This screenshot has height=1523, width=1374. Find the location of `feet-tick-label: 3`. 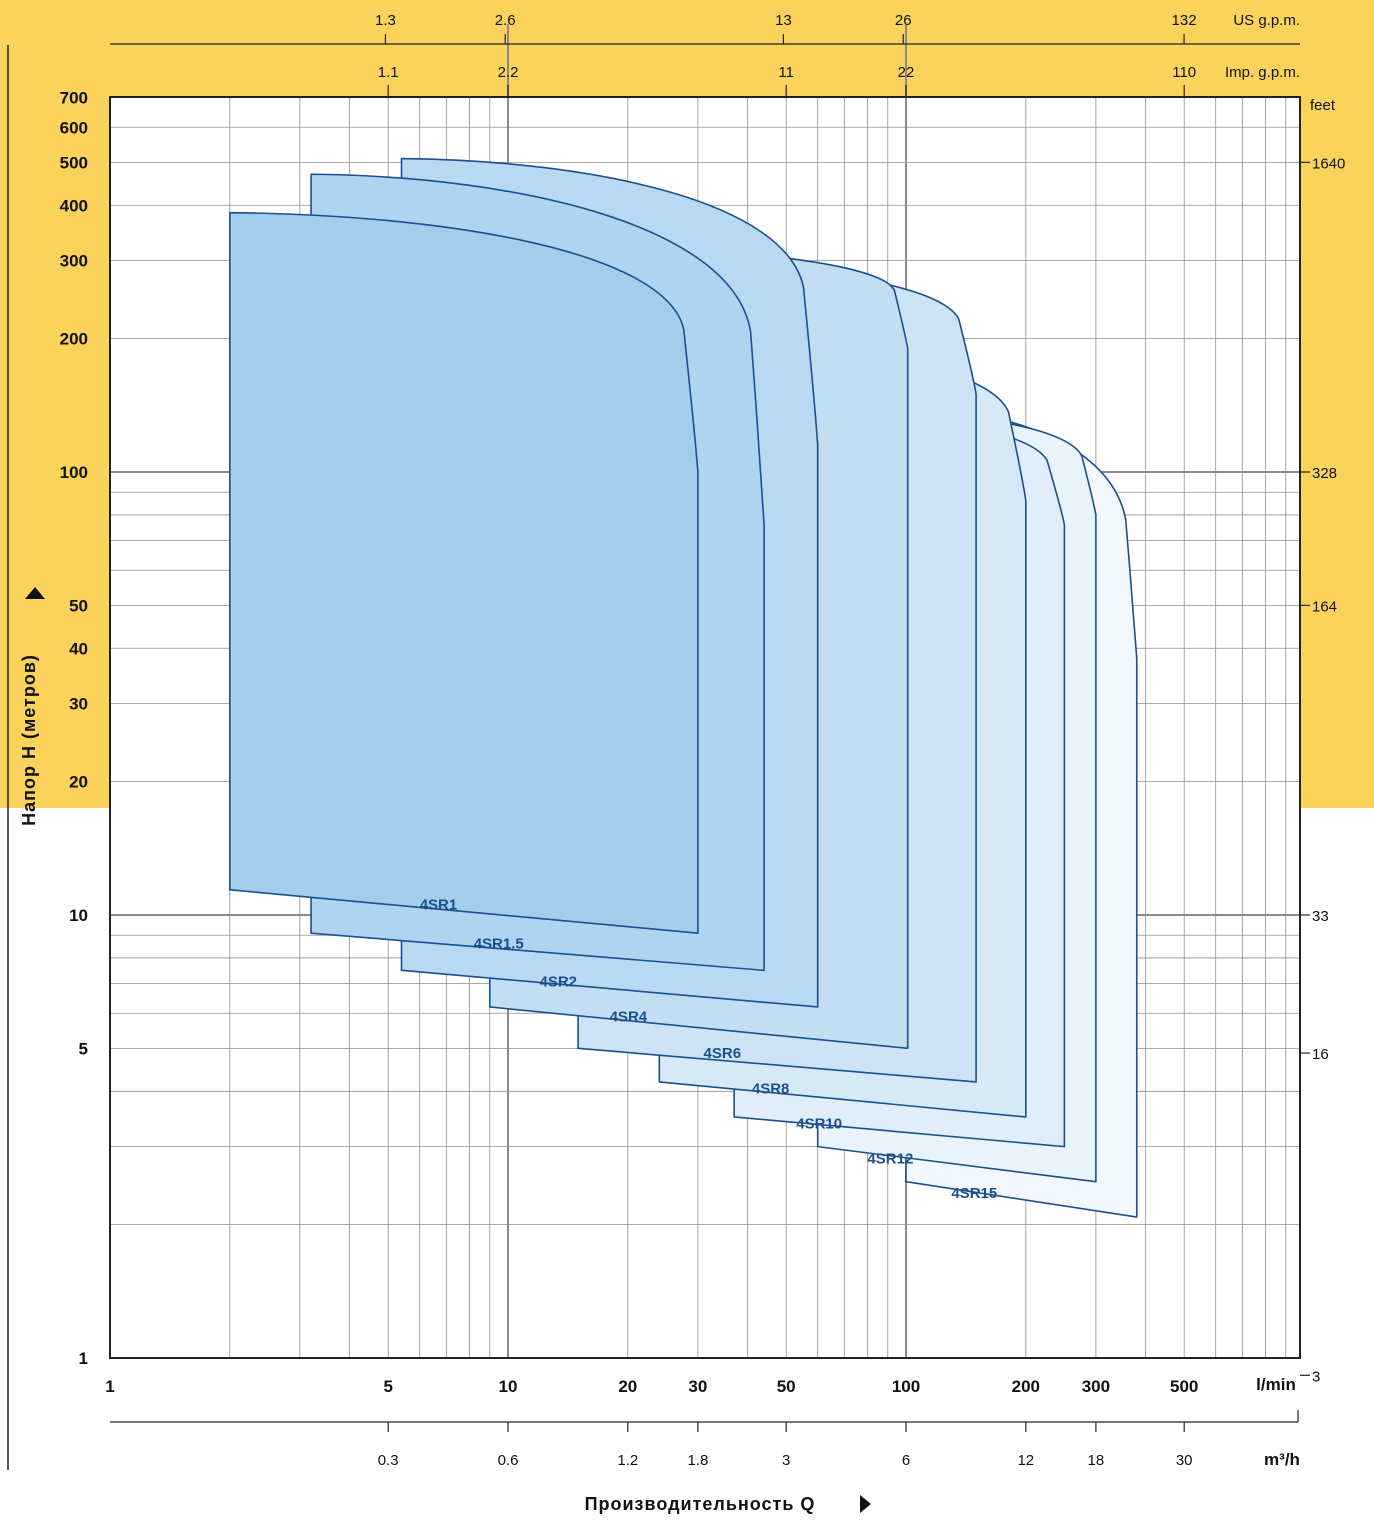

feet-tick-label: 3 is located at coordinates (1316, 1376).